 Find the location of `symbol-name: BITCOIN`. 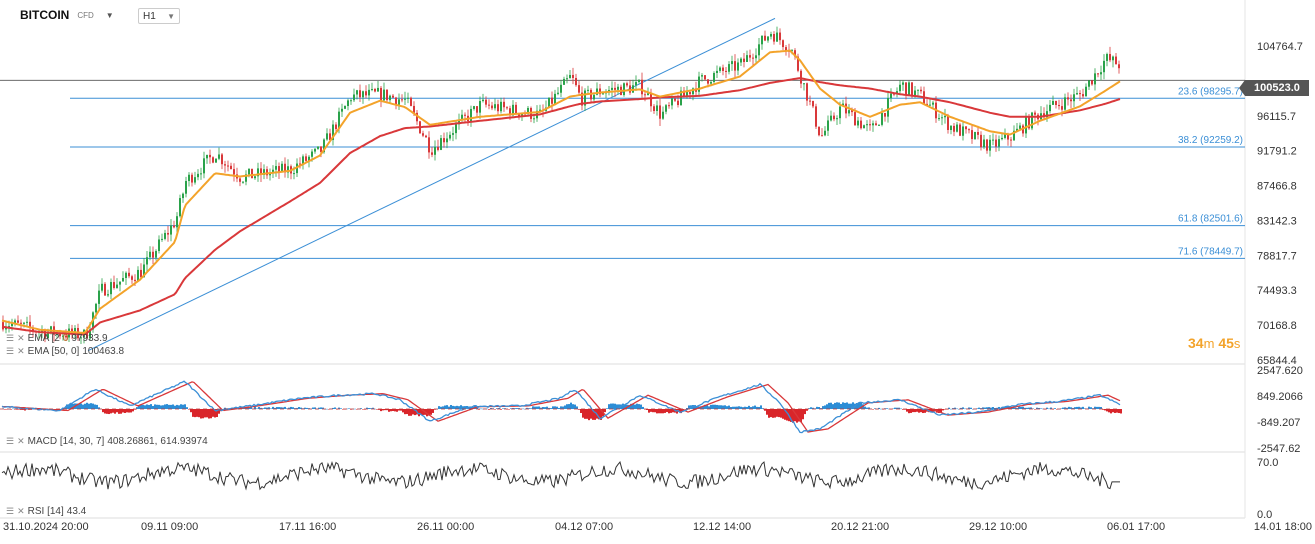

symbol-name: BITCOIN is located at coordinates (45, 15).